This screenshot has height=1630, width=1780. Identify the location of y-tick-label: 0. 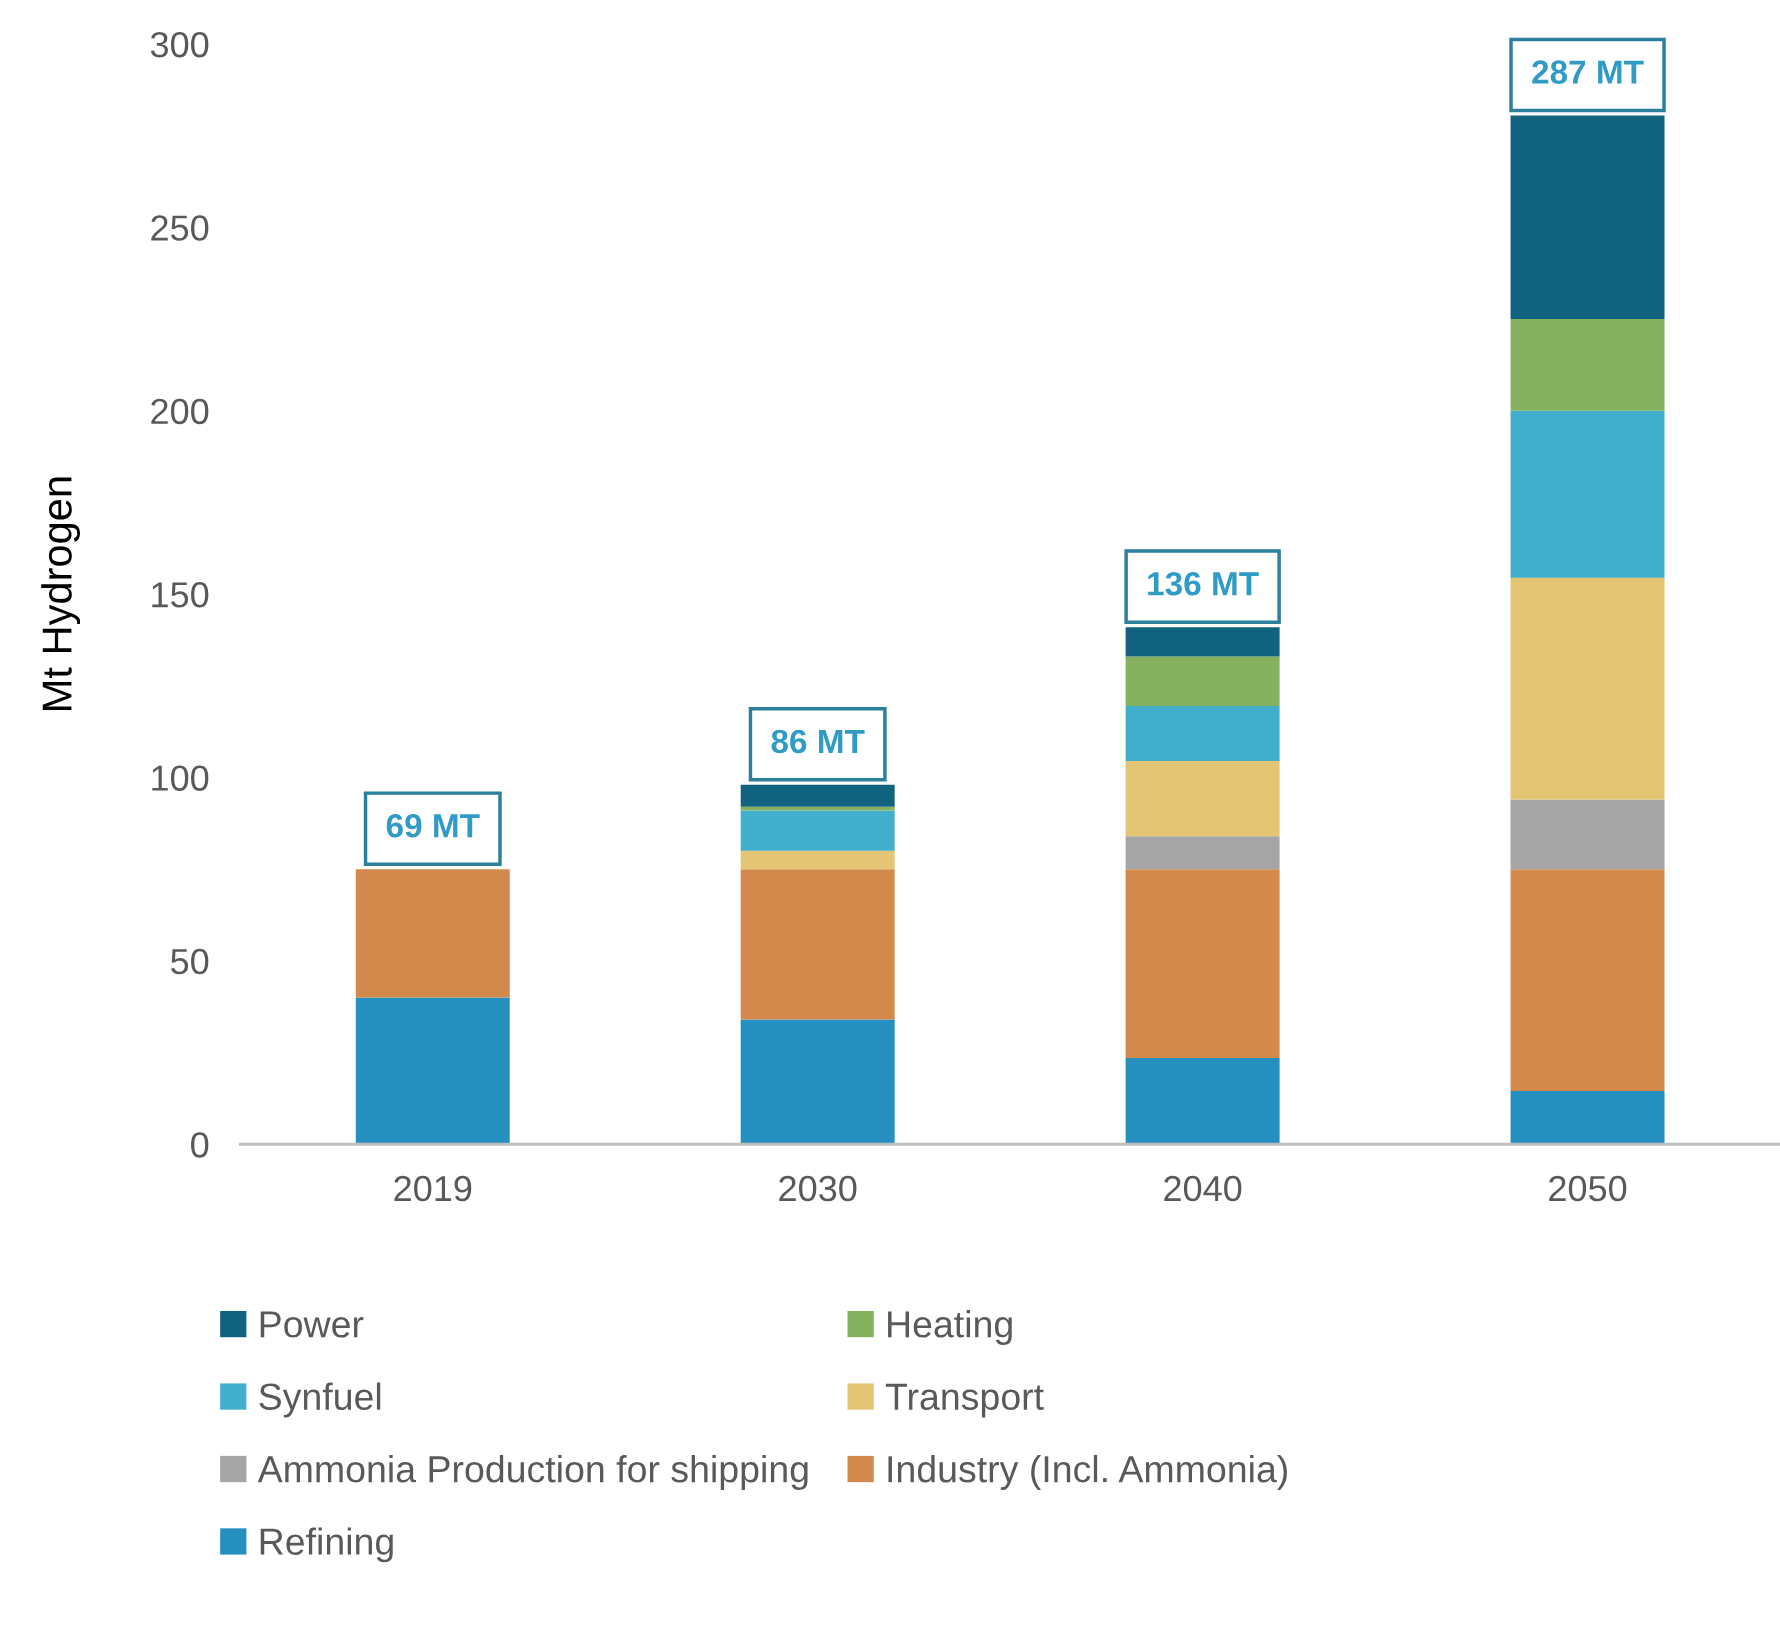
(200, 1145).